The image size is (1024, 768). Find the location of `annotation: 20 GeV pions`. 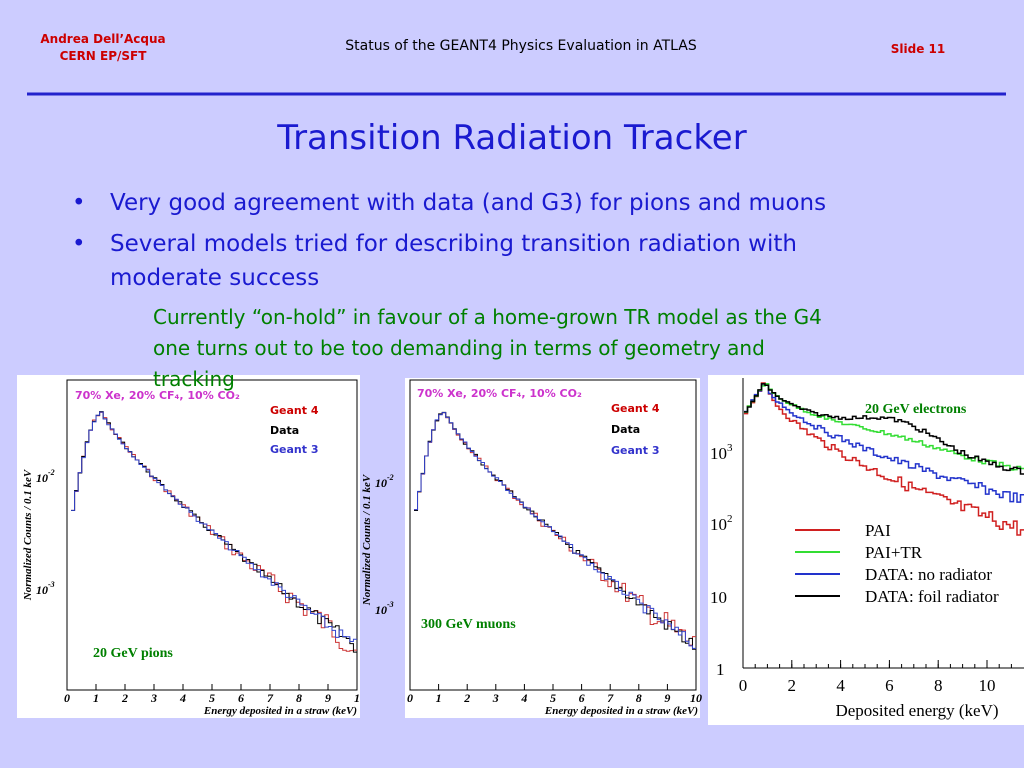

annotation: 20 GeV pions is located at coordinates (133, 653).